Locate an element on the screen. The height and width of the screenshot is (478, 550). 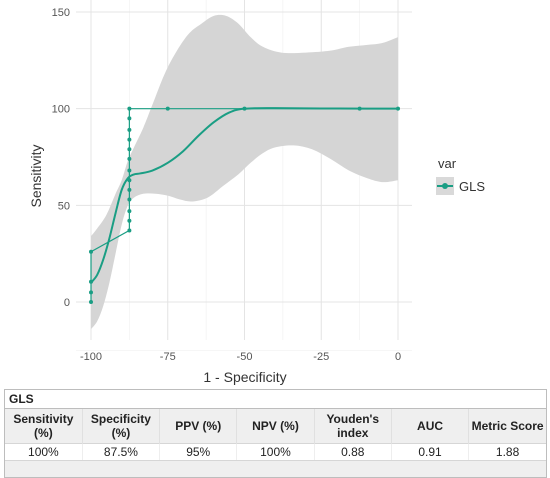
x-tick-label: -75 is located at coordinates (168, 357).